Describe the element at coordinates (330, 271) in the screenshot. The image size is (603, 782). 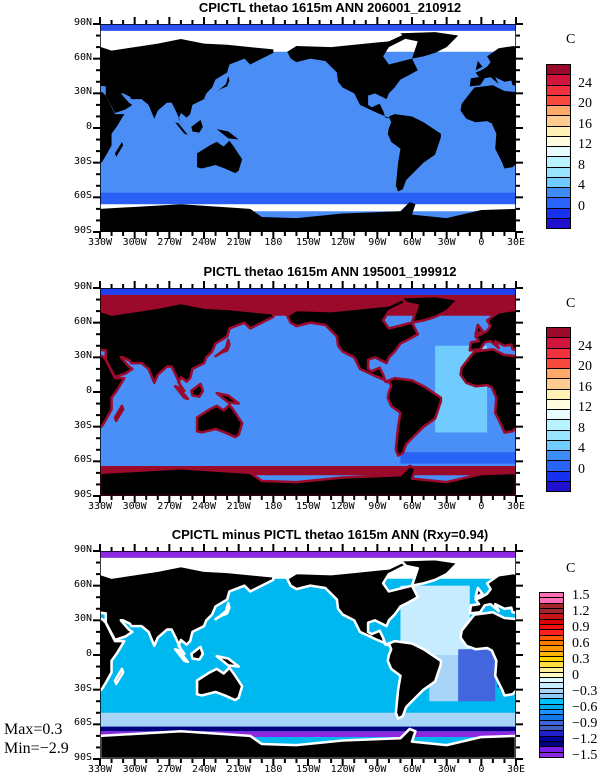
I see `panel-title: PICTL thetao 1615m ANN 195001_199912` at that location.